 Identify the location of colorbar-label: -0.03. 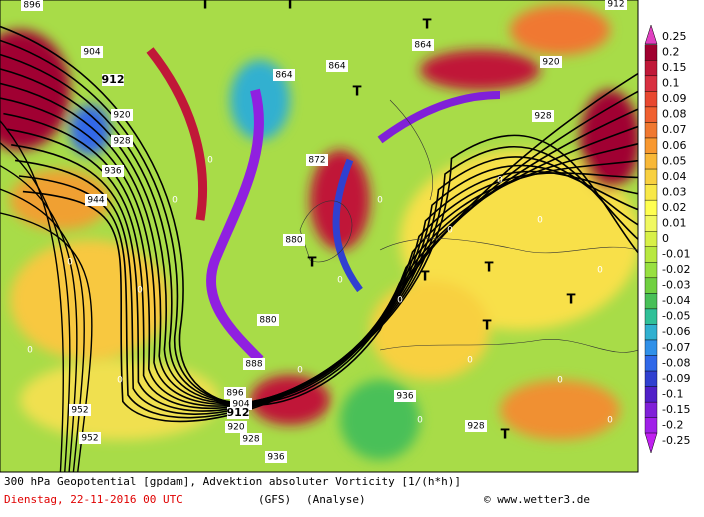
(676, 285).